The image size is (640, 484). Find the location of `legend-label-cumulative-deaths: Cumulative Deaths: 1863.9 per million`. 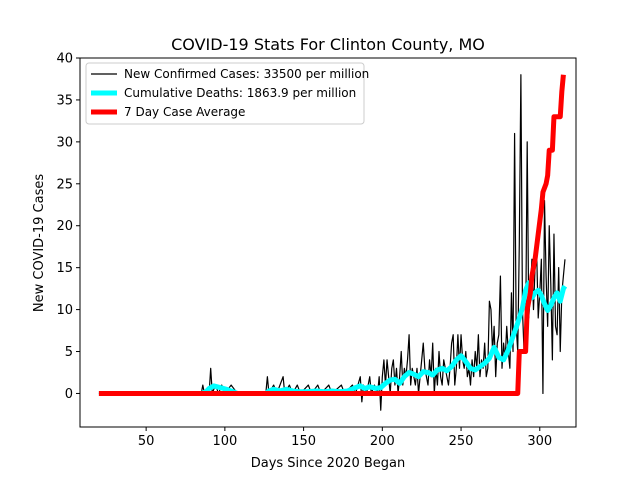

legend-label-cumulative-deaths: Cumulative Deaths: 1863.9 per million is located at coordinates (240, 93).